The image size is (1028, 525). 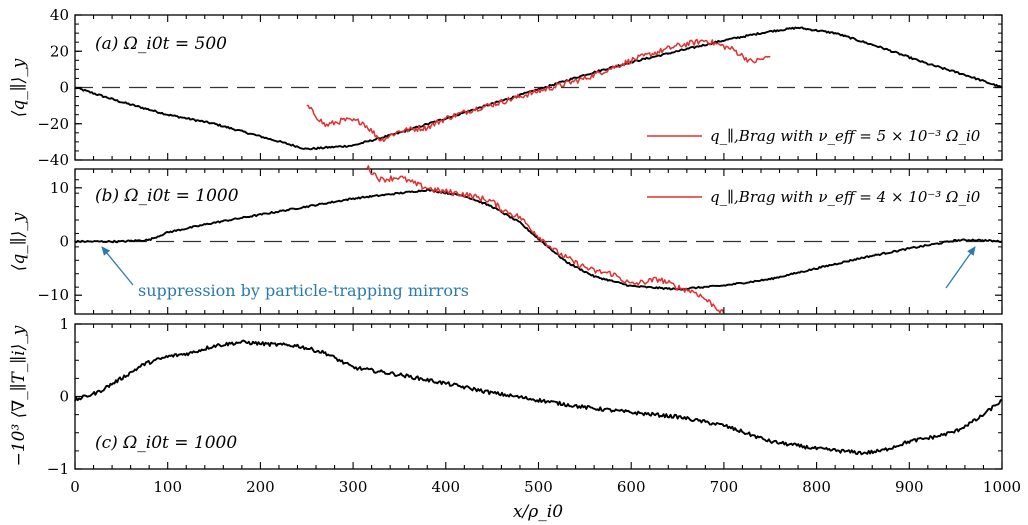 I want to click on panel-a-legend-label: q_∥,Brag with ν_eff = 5 × 10⁻³ Ω_i0, so click(x=845, y=136).